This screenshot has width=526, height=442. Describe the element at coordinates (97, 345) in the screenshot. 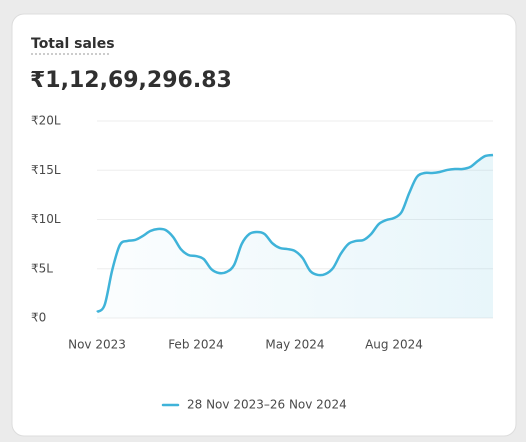

I see `x-tick-label: Nov 2023` at that location.